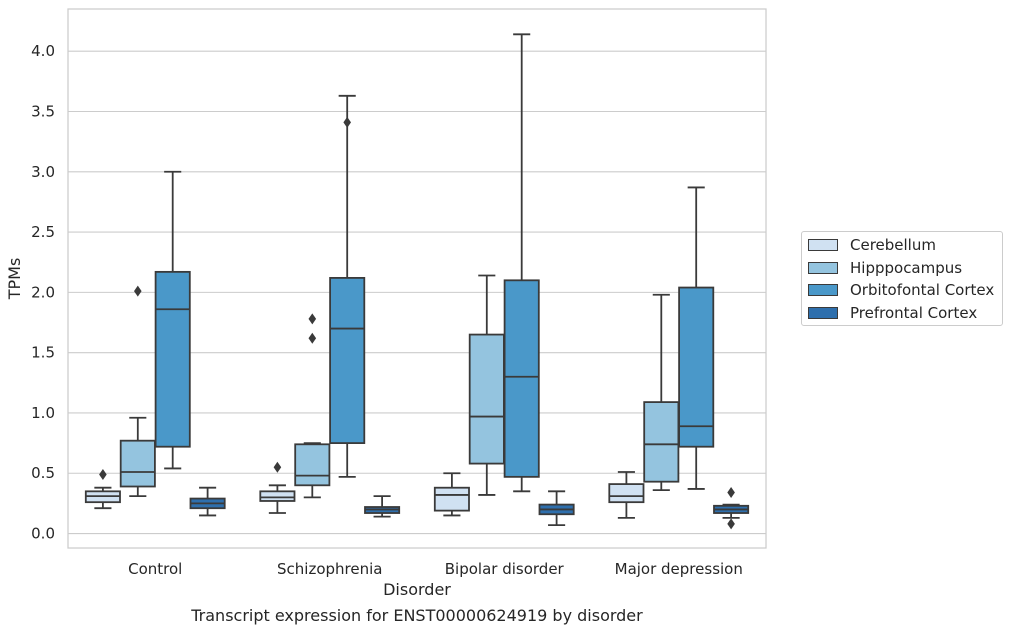 The height and width of the screenshot is (634, 1014). I want to click on x-tick-label: Control, so click(155, 569).